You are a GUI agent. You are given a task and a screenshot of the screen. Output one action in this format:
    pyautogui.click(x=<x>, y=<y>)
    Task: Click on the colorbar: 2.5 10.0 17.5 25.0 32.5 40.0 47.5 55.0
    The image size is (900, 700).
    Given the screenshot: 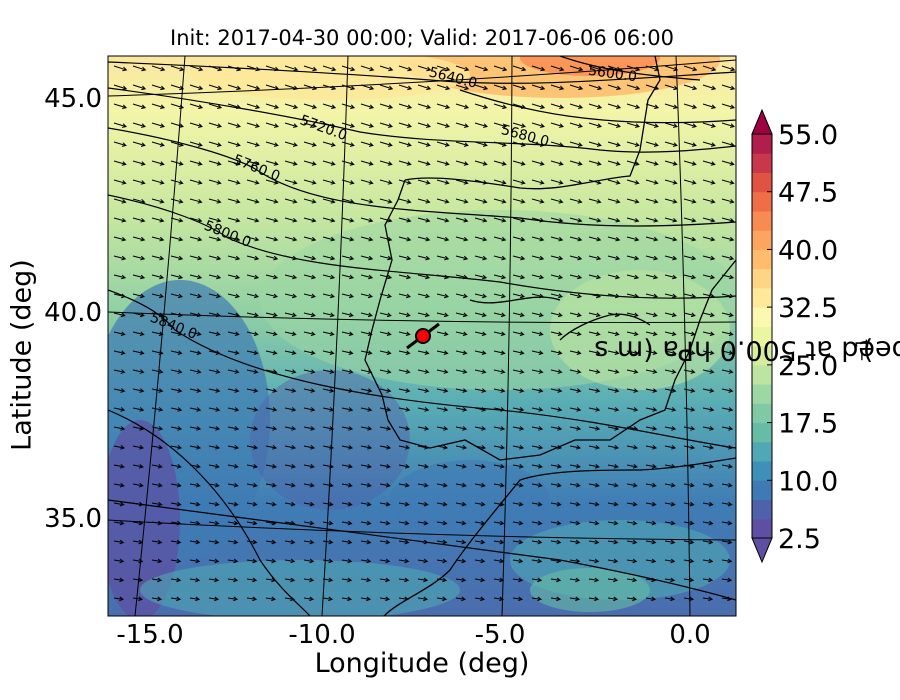 What is the action you would take?
    pyautogui.click(x=794, y=336)
    